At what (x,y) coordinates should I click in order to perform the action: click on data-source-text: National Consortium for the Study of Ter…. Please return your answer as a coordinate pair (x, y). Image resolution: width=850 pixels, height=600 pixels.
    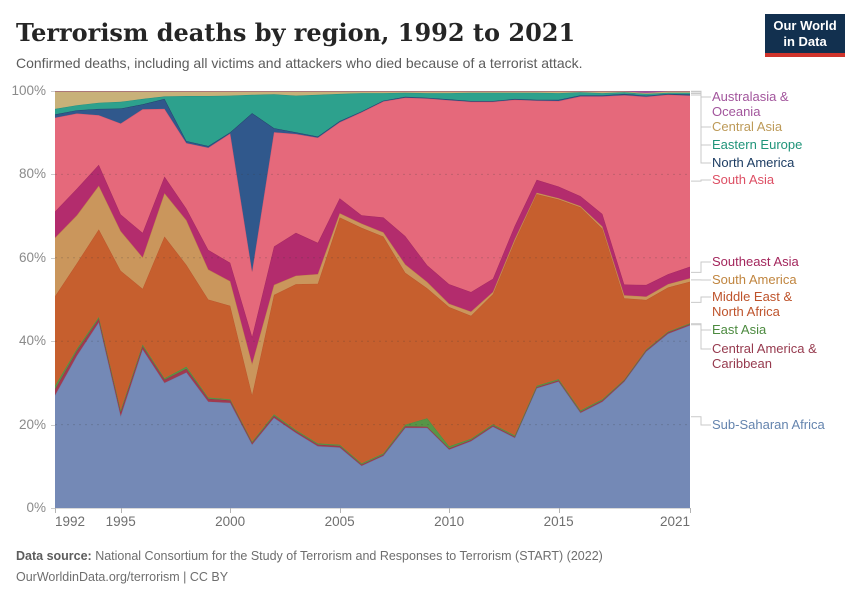
    Looking at the image, I should click on (347, 556).